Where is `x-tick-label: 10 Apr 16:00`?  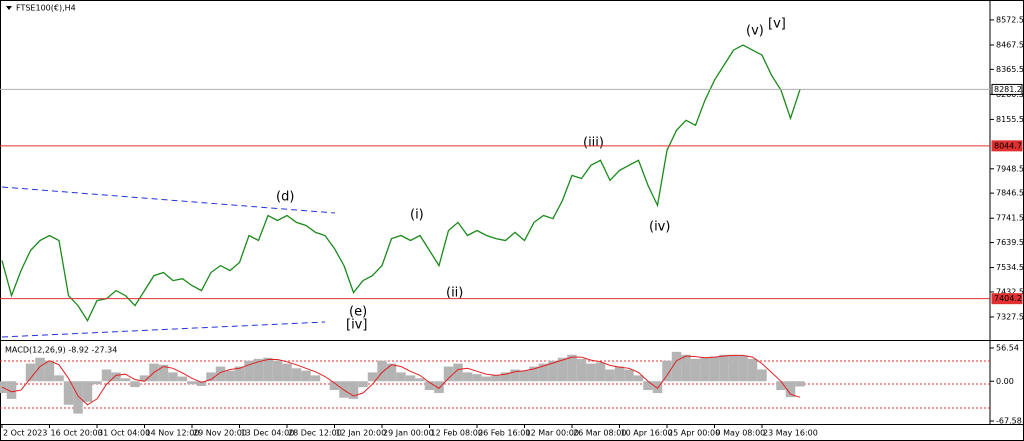
x-tick-label: 10 Apr 16:00 is located at coordinates (647, 433).